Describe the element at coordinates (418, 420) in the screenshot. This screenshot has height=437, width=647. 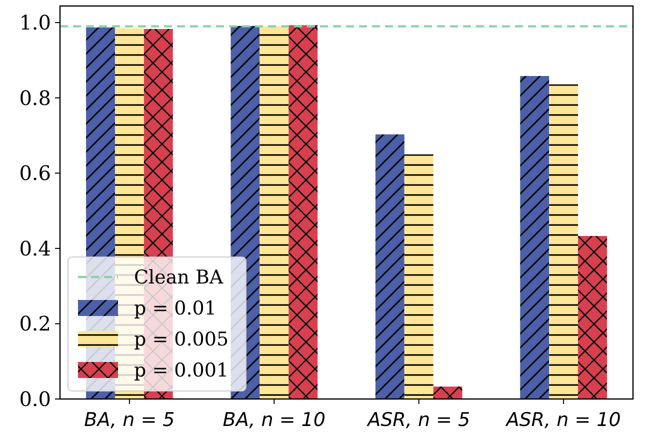
I see `x-tick-label: ASR, n = 5` at that location.